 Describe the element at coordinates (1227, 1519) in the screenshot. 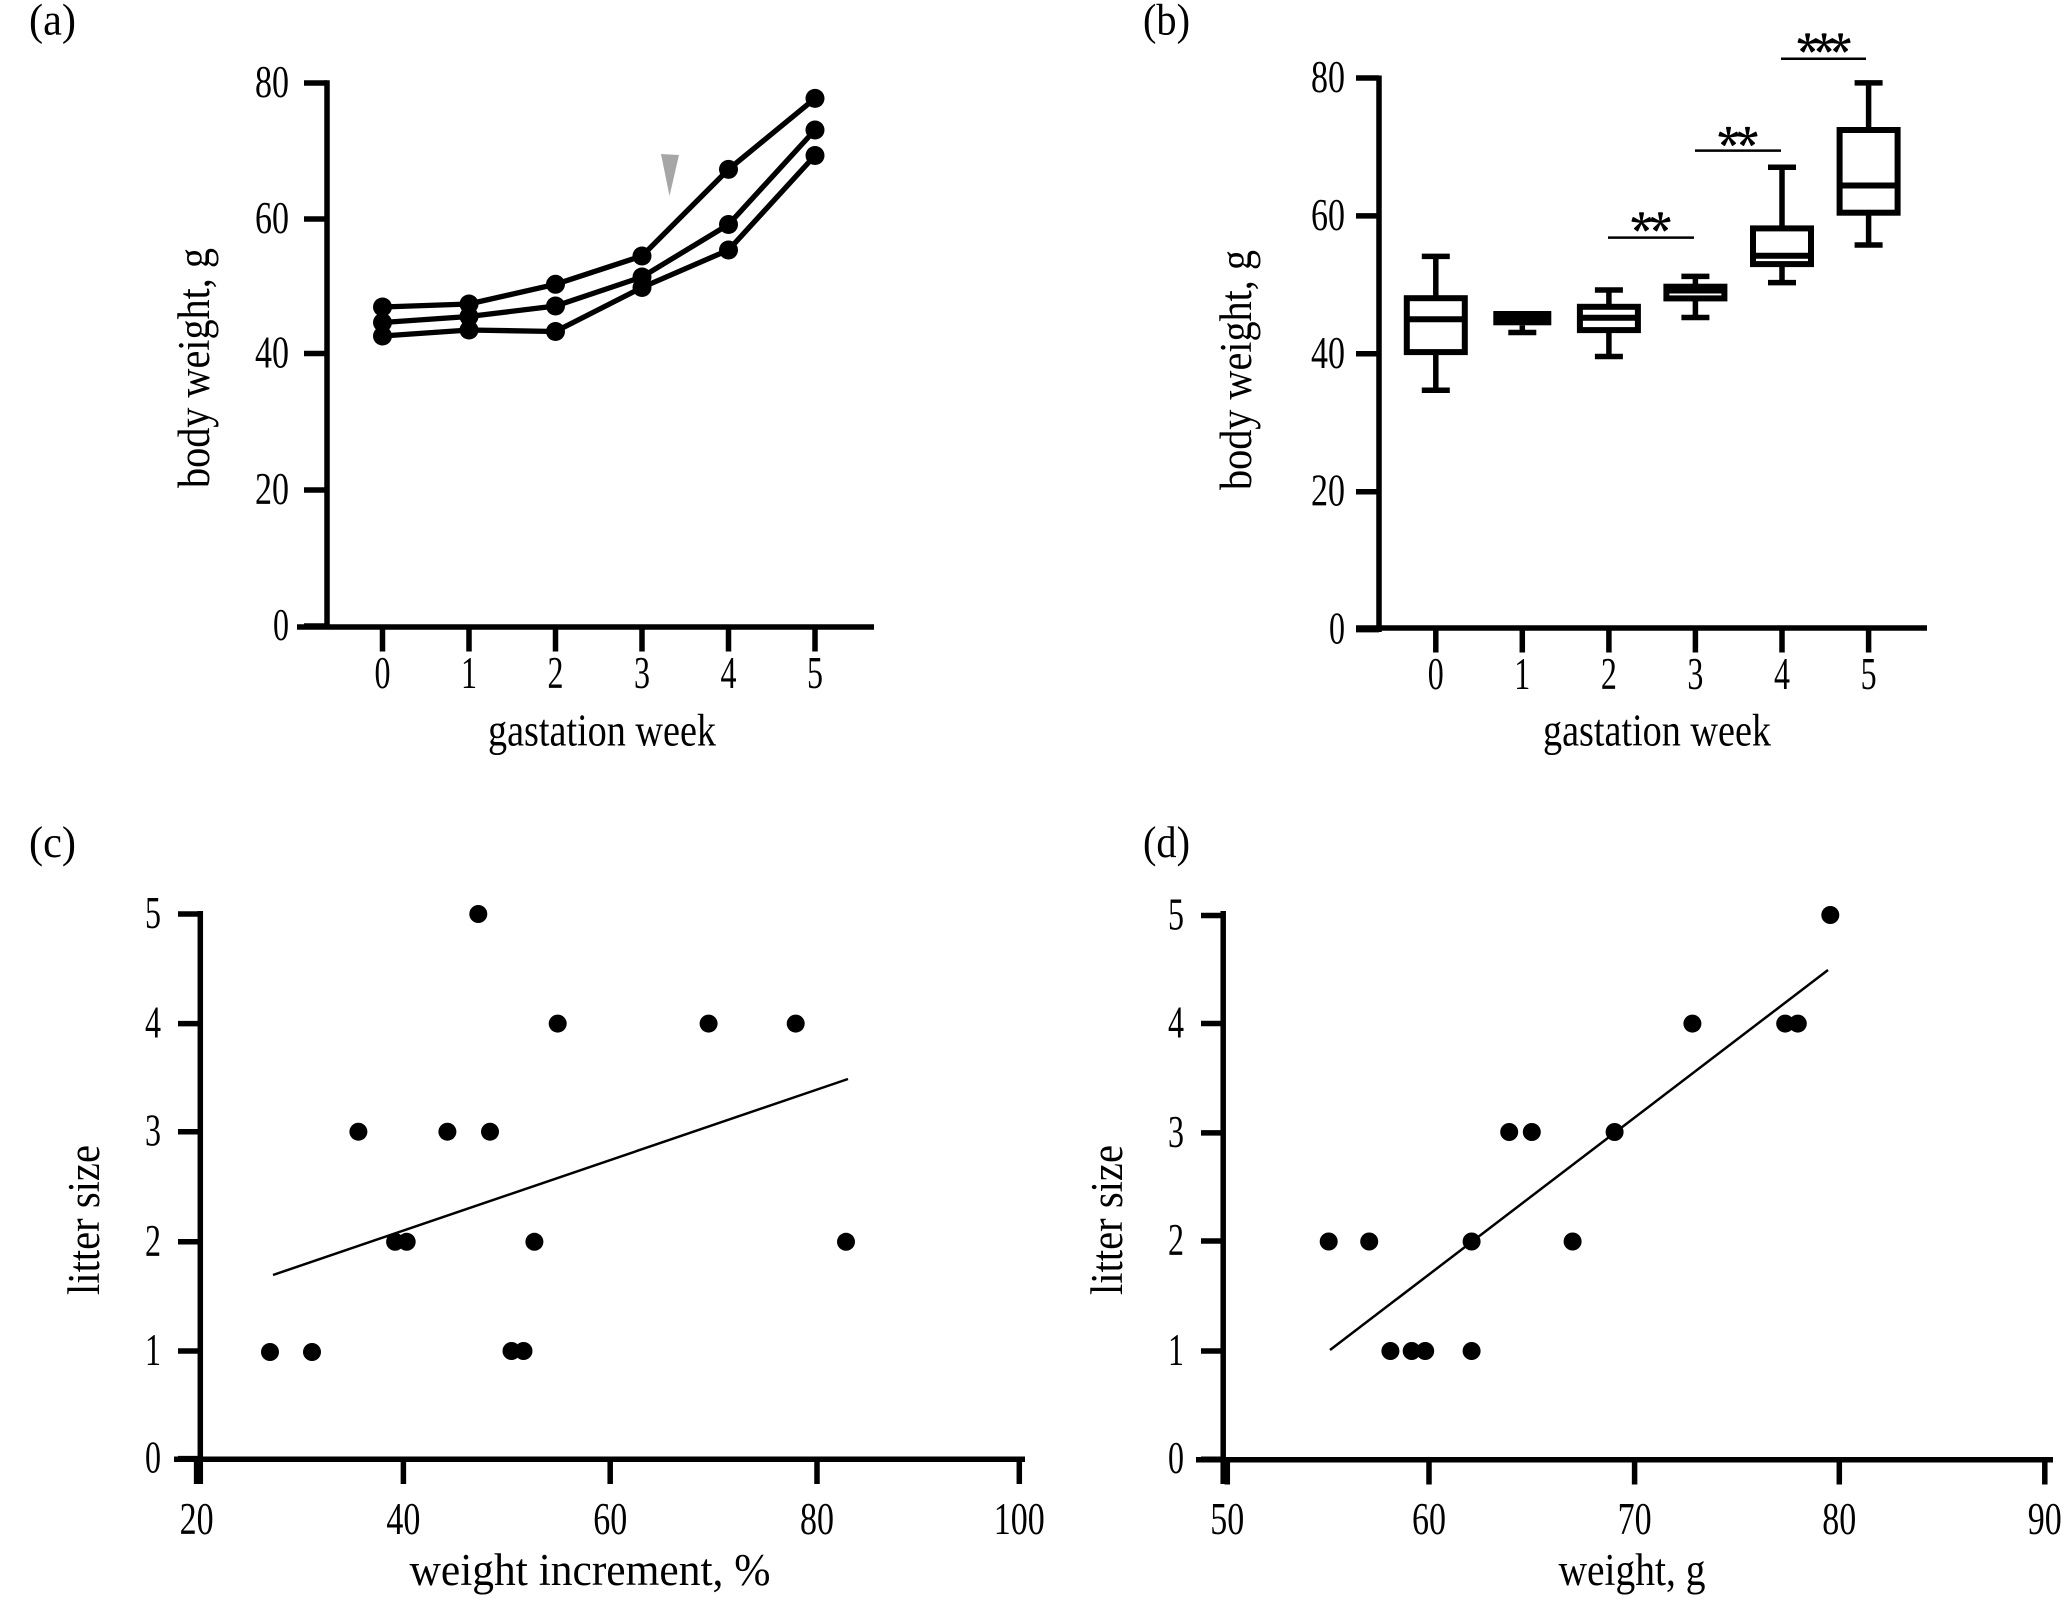

I see `svg-text: 50` at that location.